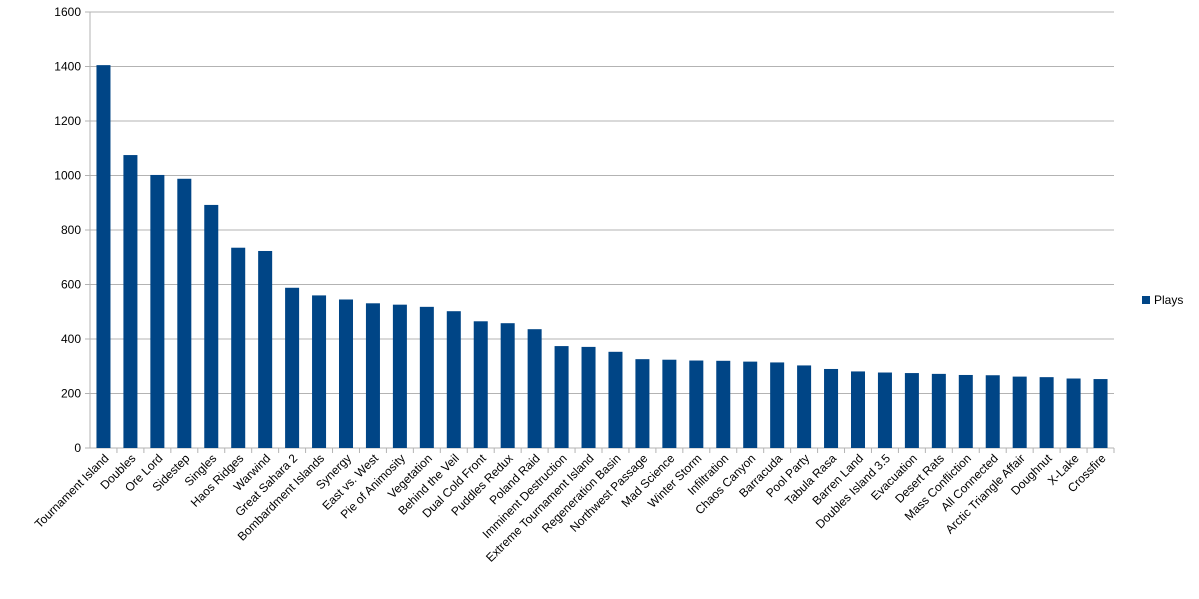 The height and width of the screenshot is (599, 1199). I want to click on bar-pie-of-animosity, so click(399, 376).